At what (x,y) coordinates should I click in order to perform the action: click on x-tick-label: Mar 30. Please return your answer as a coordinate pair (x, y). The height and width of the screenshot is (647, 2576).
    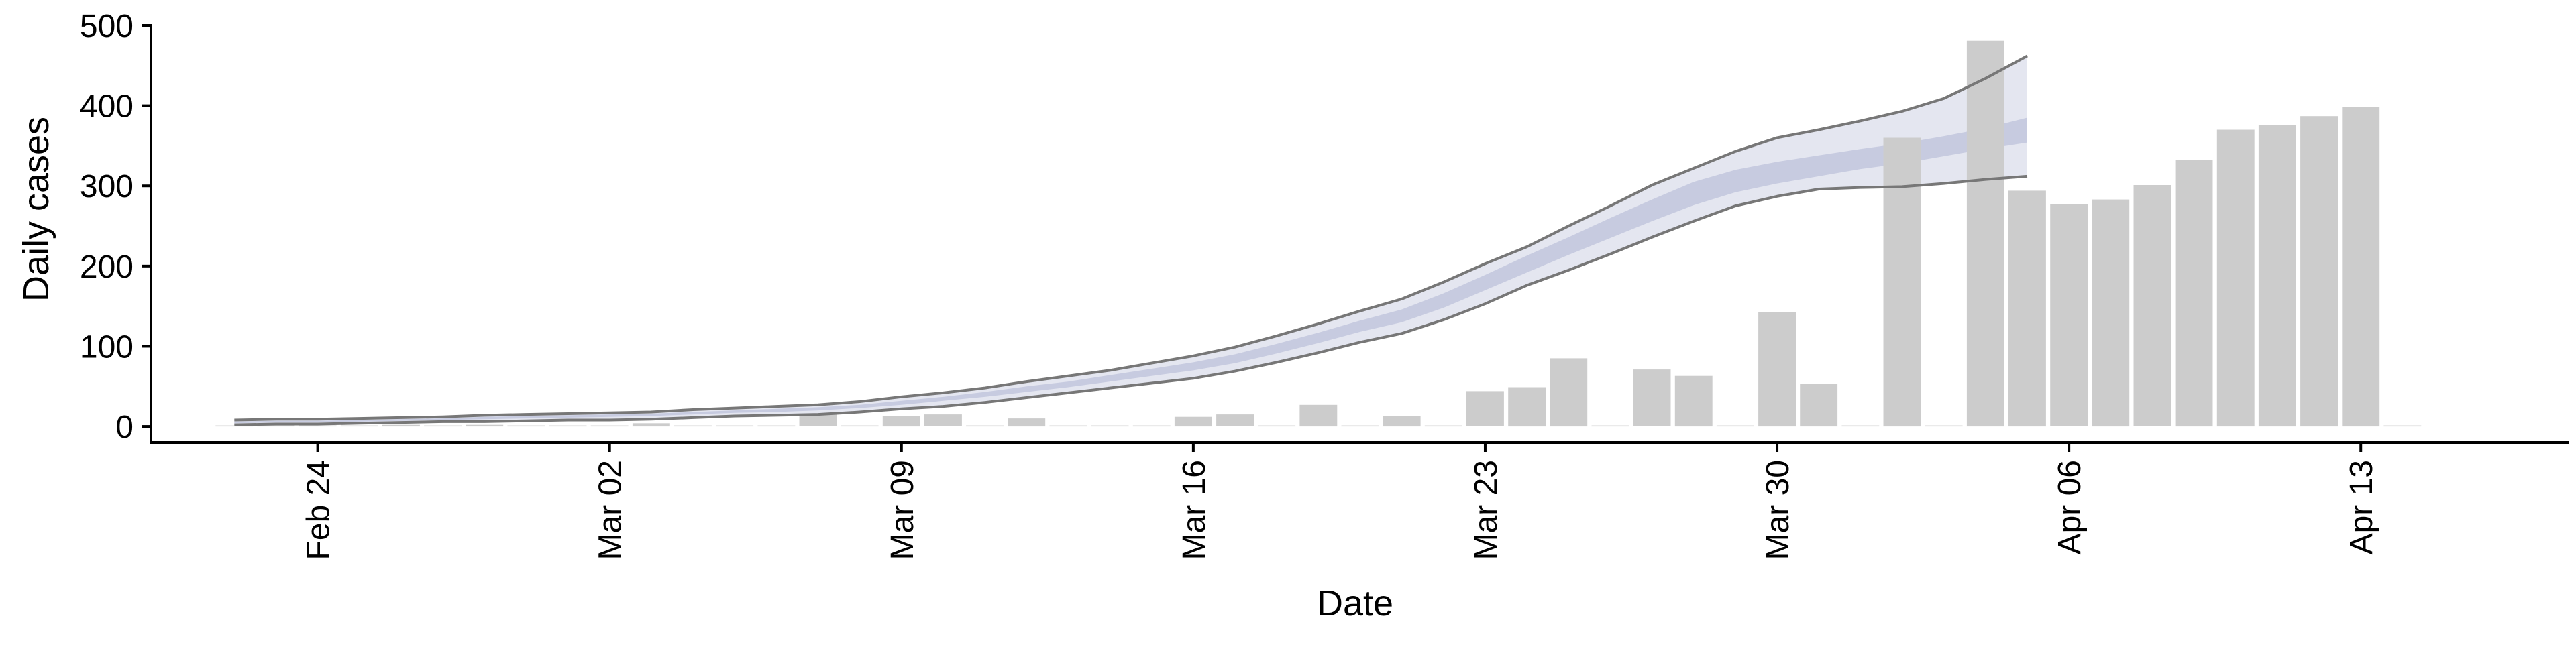
    Looking at the image, I should click on (1778, 510).